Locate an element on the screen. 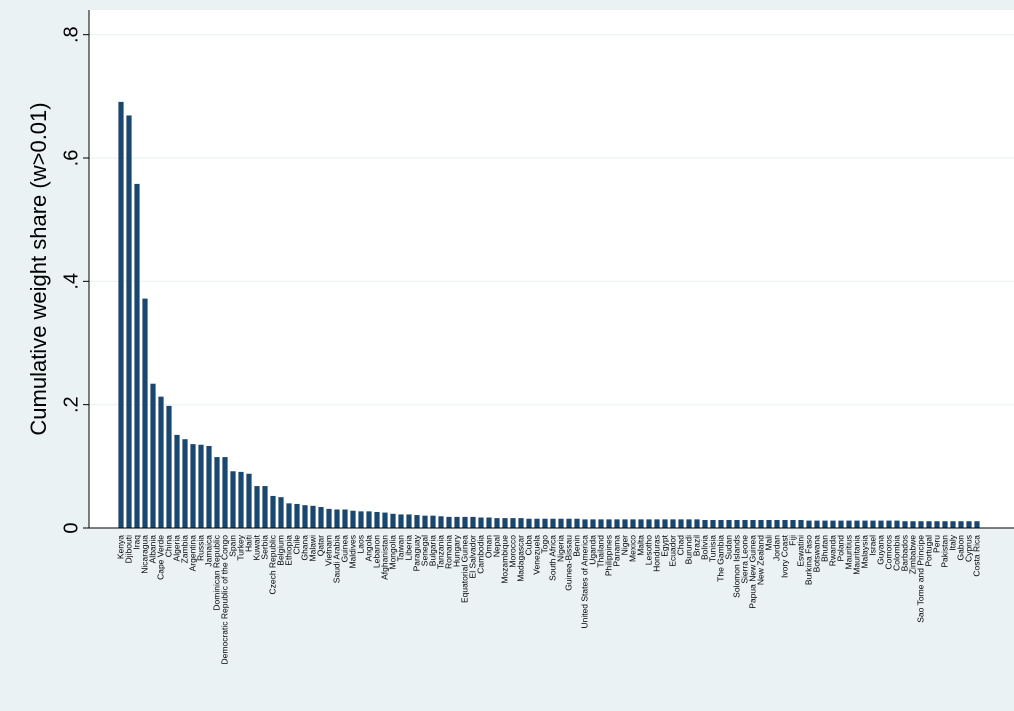  x-tick-label: Sierra Leone is located at coordinates (744, 559).